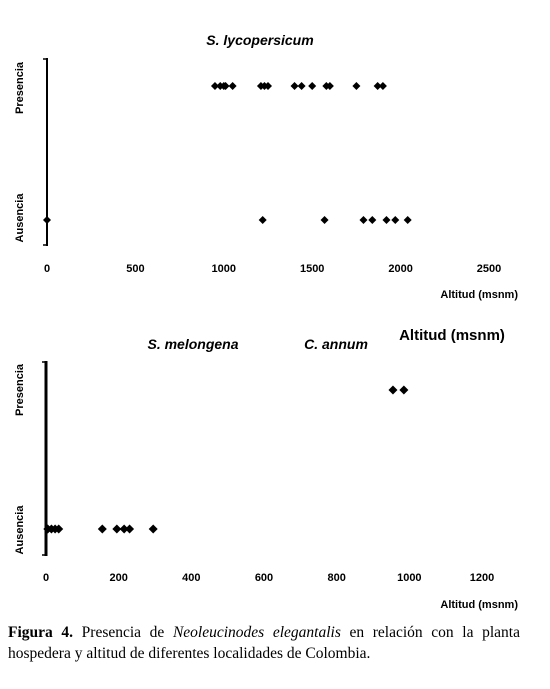  I want to click on chart-2-x-tick-label: 1200, so click(482, 578).